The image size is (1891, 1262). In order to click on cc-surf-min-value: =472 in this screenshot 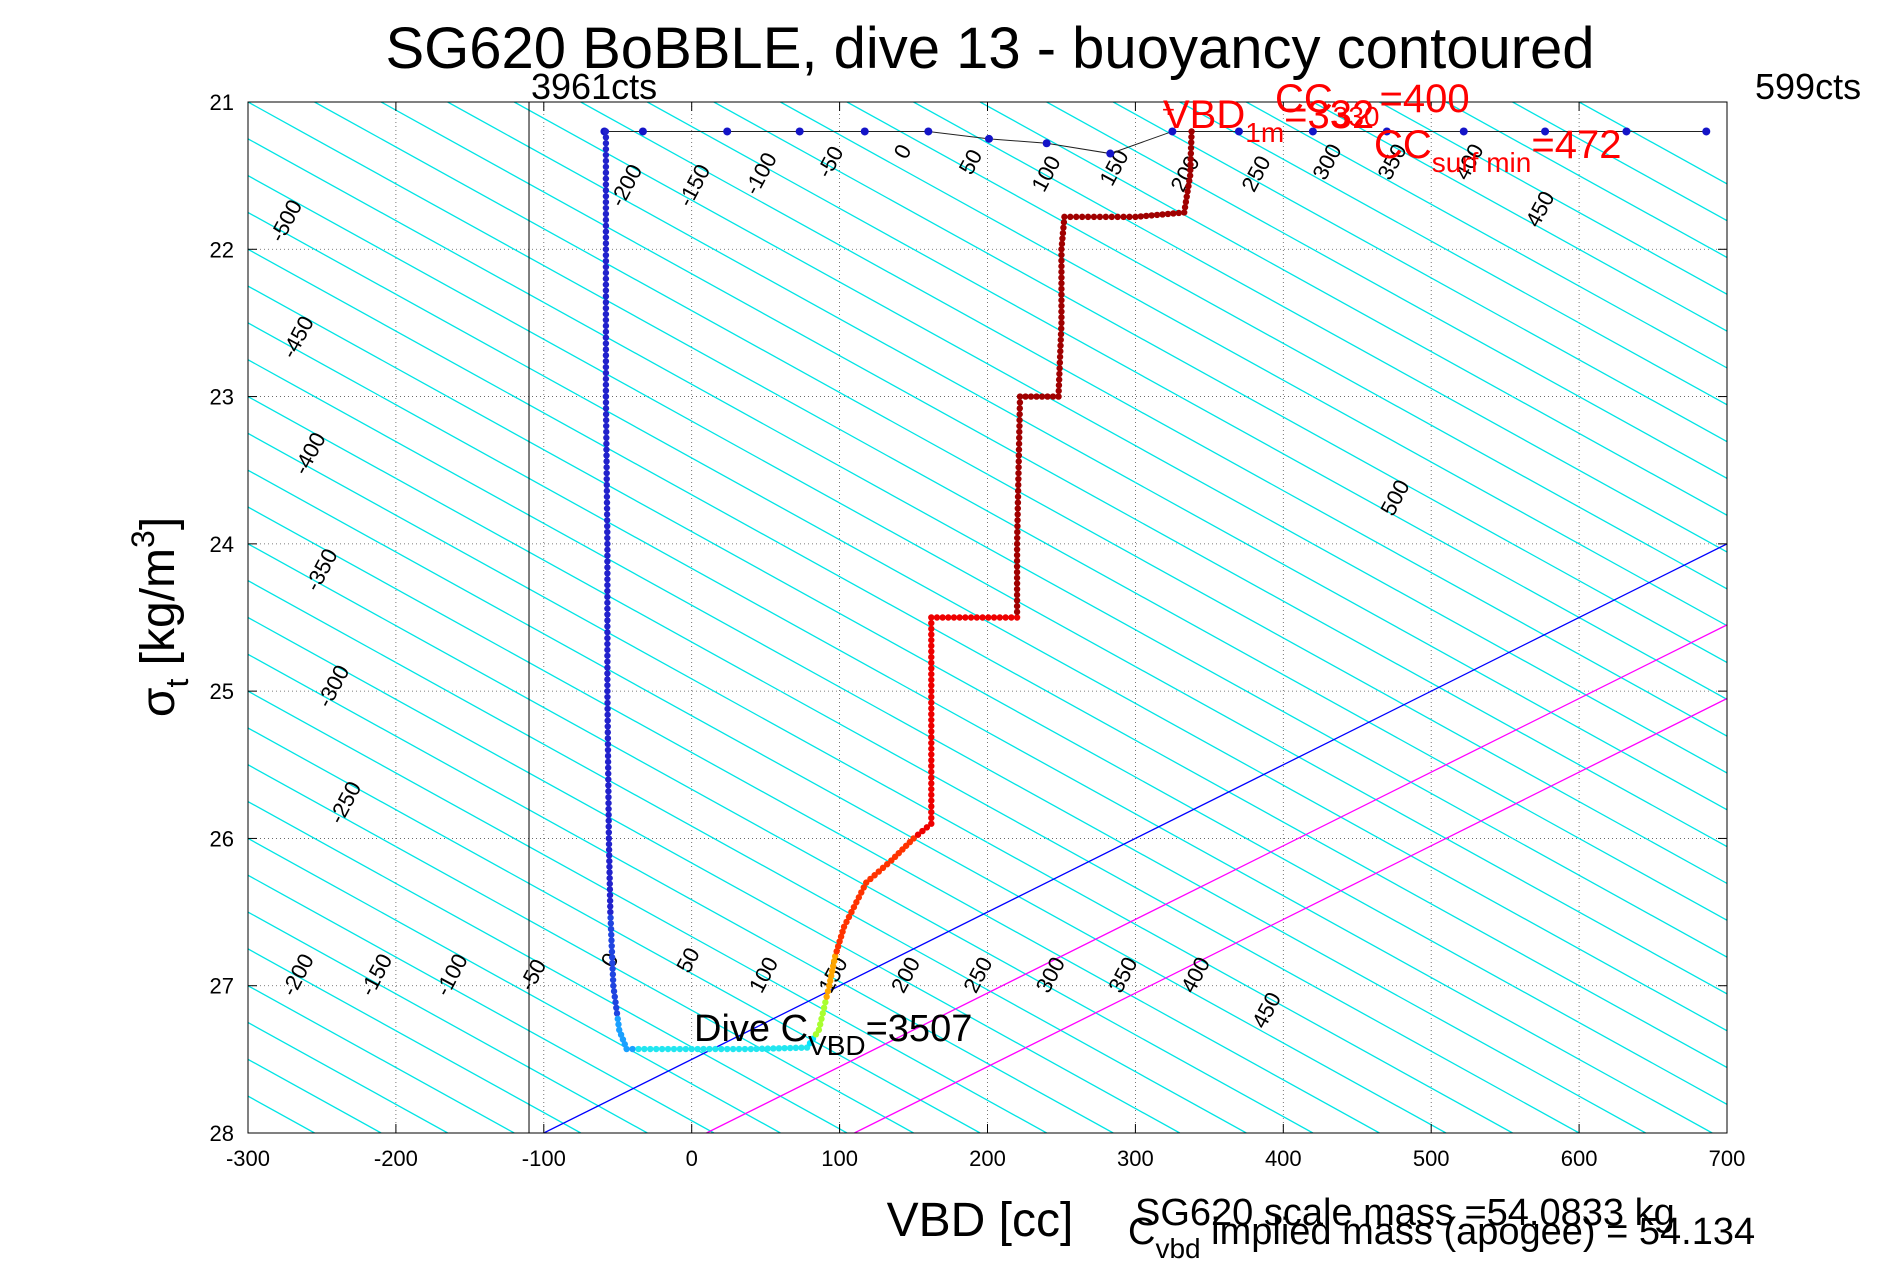, I will do `click(1576, 145)`.